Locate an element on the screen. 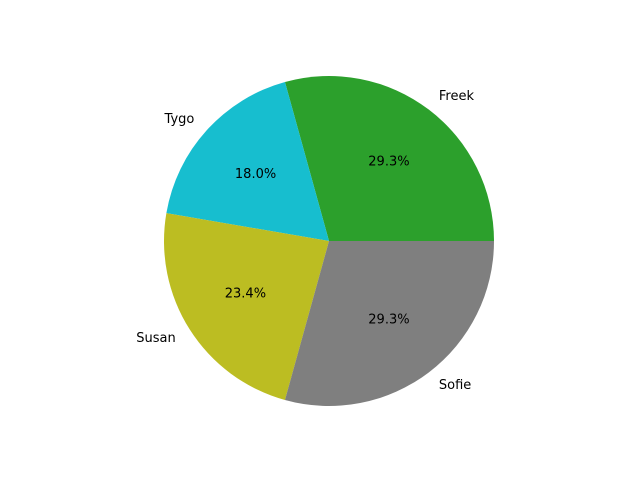  slice-percent-susan: 23.4% is located at coordinates (245, 294).